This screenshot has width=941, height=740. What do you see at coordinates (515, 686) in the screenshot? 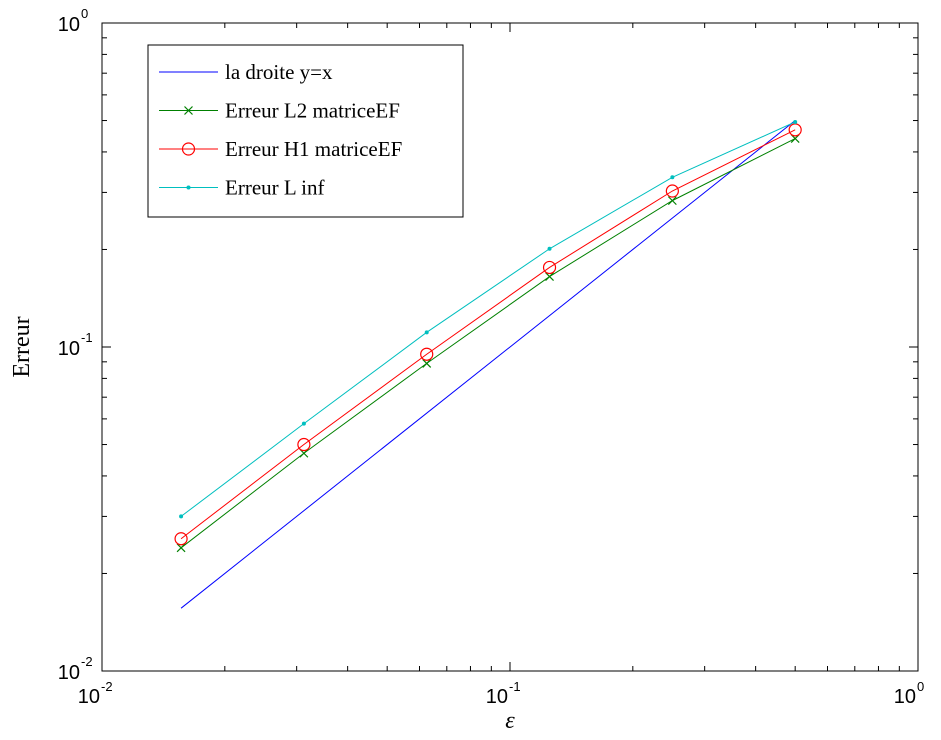
I see `x-tick-exponent: -1` at bounding box center [515, 686].